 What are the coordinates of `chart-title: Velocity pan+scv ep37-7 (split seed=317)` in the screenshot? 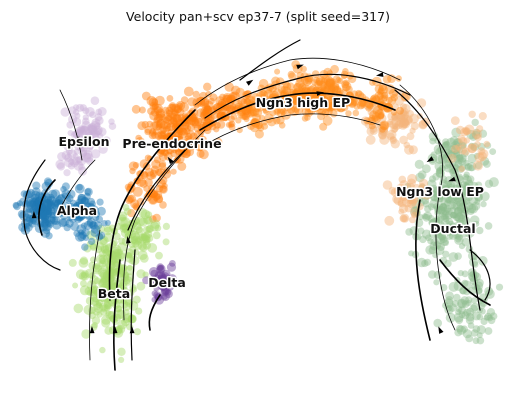 It's located at (258, 16).